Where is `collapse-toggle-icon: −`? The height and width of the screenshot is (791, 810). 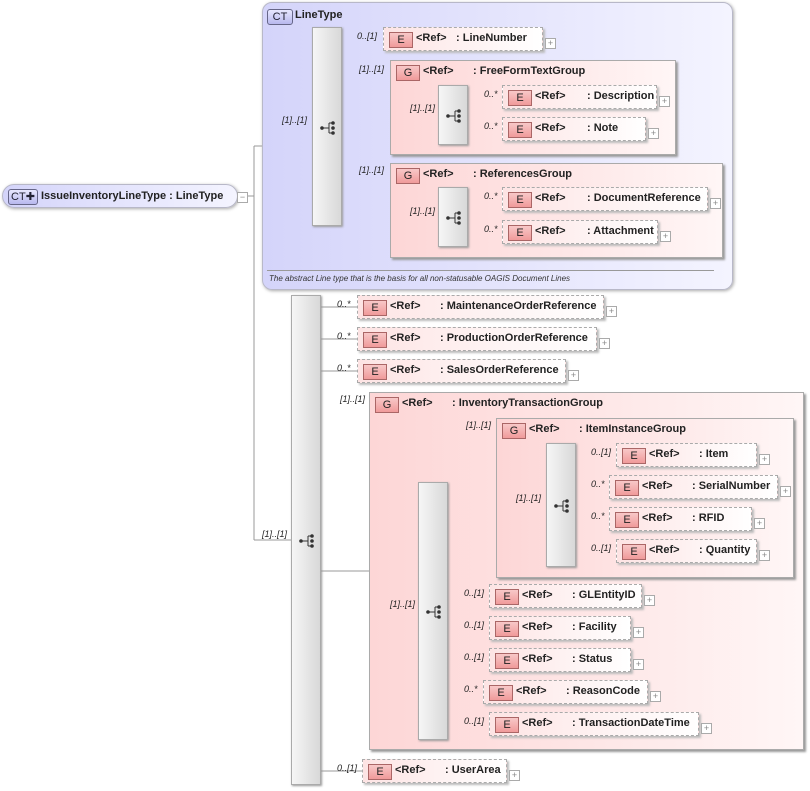
collapse-toggle-icon: − is located at coordinates (242, 197).